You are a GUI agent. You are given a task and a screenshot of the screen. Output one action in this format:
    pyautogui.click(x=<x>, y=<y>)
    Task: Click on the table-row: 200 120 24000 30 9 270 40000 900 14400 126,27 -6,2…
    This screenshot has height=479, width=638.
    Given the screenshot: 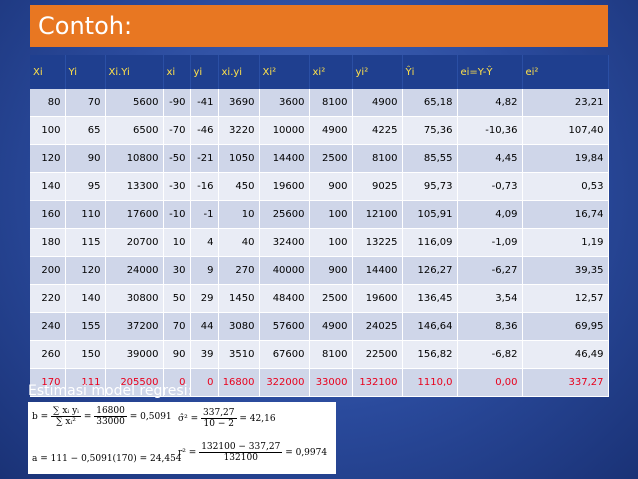 What is the action you would take?
    pyautogui.click(x=319, y=270)
    